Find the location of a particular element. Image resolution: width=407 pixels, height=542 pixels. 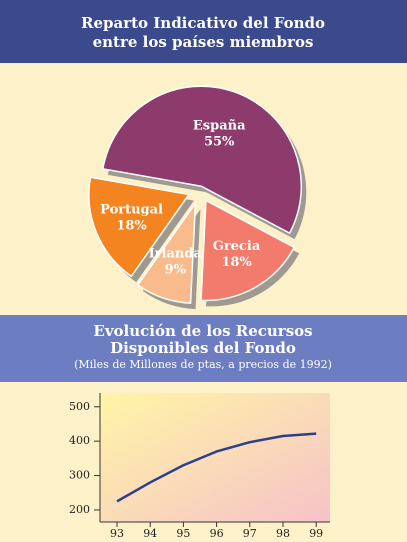

line is located at coordinates (216, 467).